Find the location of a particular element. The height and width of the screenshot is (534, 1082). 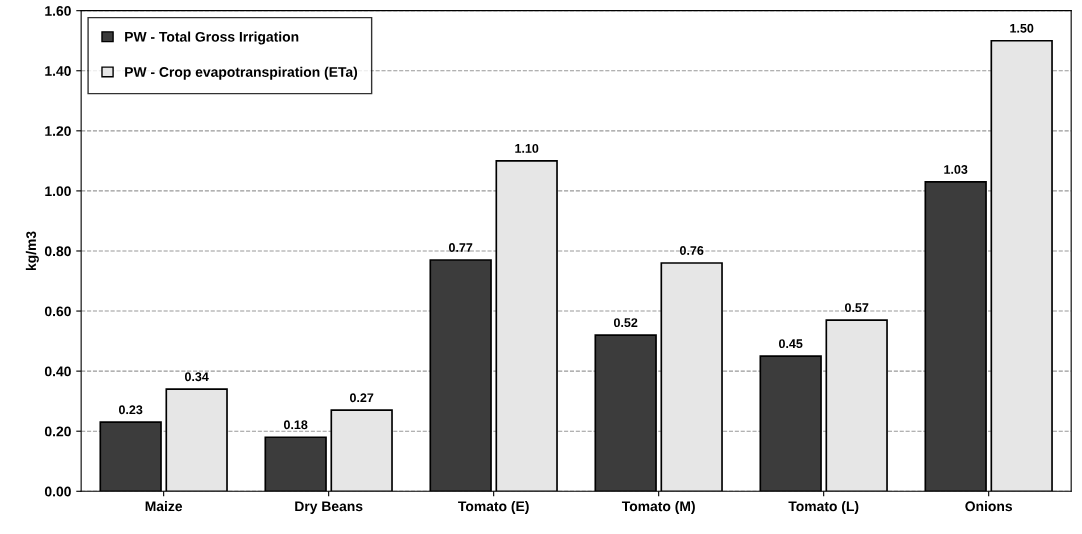

legend-label: PW - Crop evapotranspiration (ETa) is located at coordinates (241, 73).